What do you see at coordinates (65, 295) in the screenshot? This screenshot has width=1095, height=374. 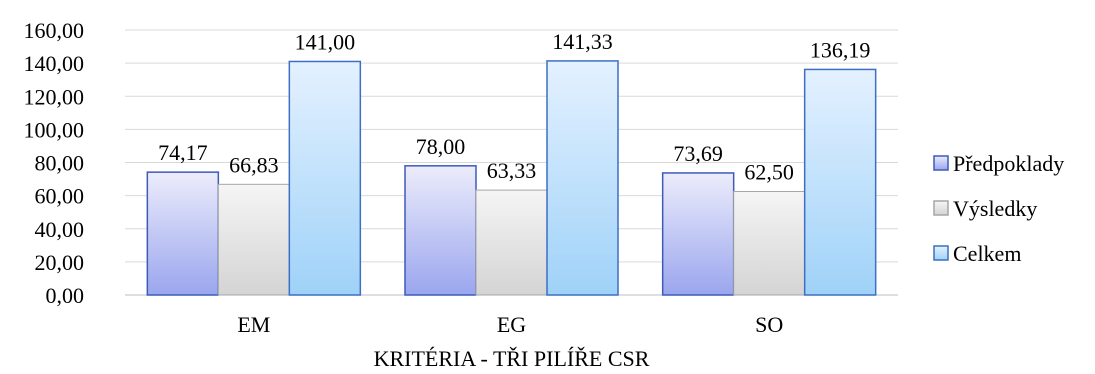 I see `y-tick-label: 0,00` at bounding box center [65, 295].